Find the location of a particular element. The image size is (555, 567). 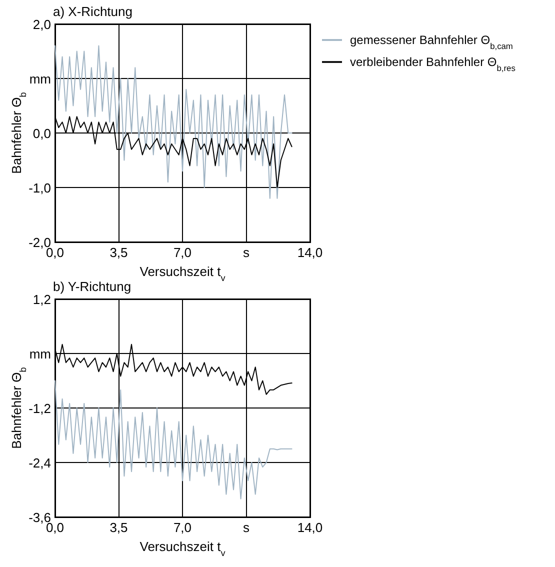

y-tick-label: -3,6 is located at coordinates (39, 517).